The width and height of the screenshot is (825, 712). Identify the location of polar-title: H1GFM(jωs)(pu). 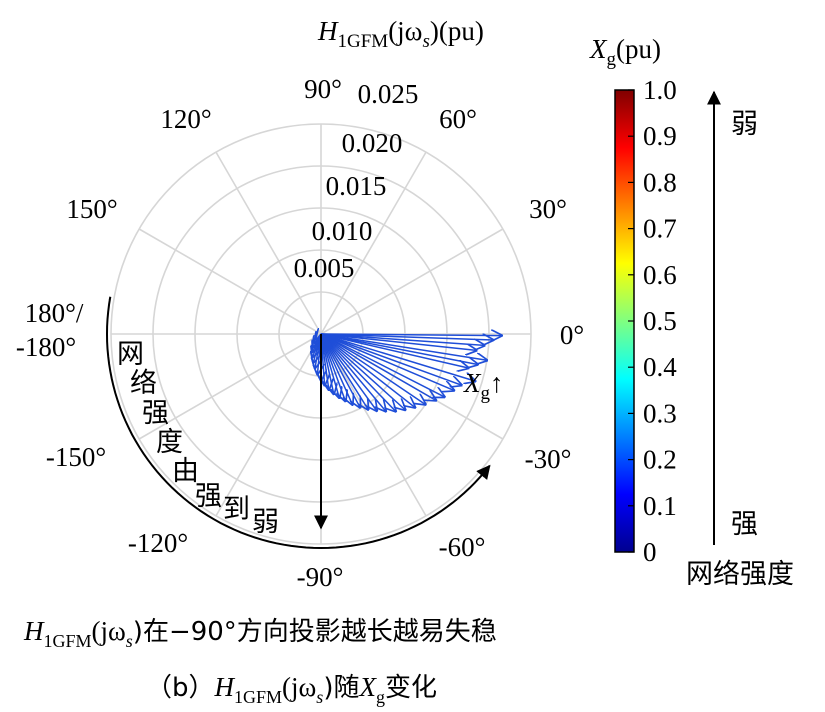
(400, 34).